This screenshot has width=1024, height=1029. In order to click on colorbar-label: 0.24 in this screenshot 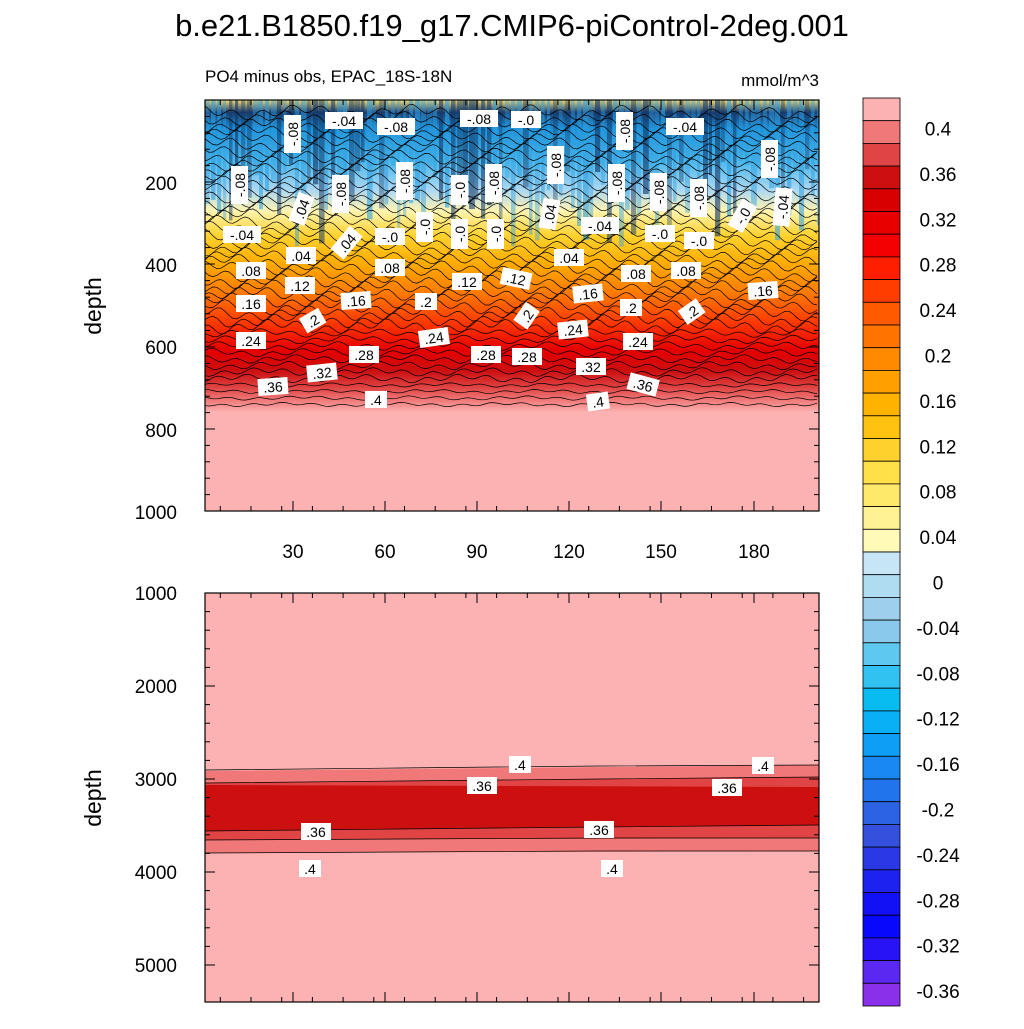, I will do `click(938, 311)`.